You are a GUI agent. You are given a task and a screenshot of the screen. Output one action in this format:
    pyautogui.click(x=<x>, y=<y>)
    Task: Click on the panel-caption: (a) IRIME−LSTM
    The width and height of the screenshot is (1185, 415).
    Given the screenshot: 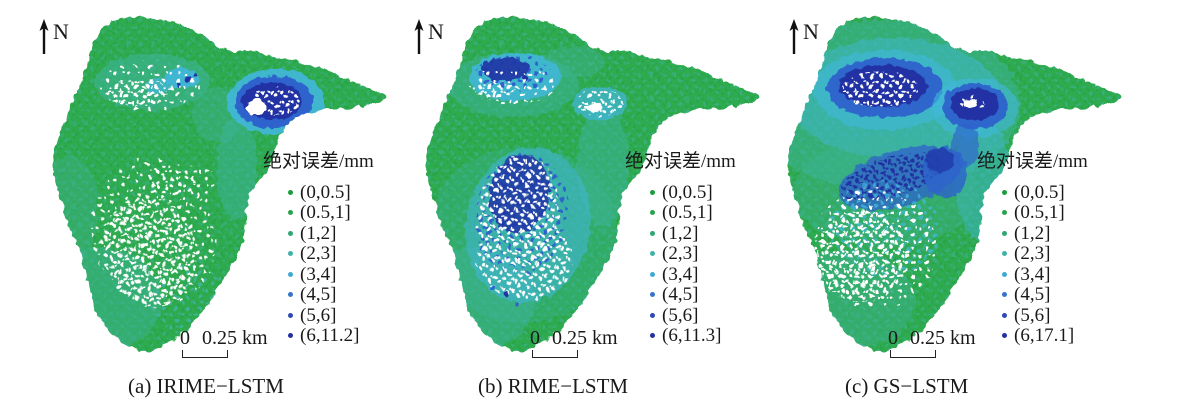 What is the action you would take?
    pyautogui.click(x=206, y=386)
    